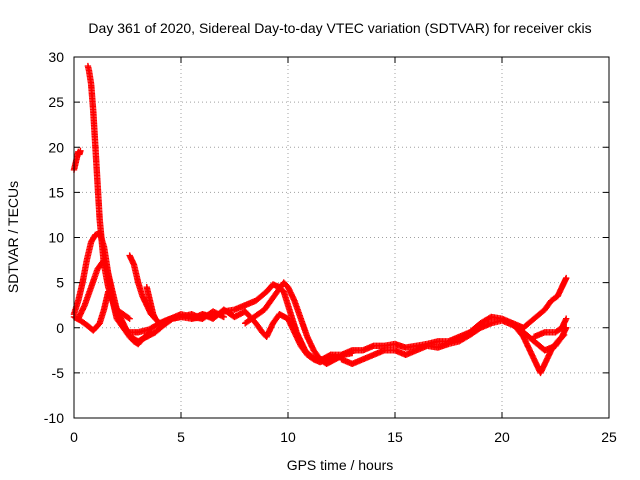 Image resolution: width=640 pixels, height=480 pixels. Describe the element at coordinates (288, 437) in the screenshot. I see `x-tick-label: 10` at that location.